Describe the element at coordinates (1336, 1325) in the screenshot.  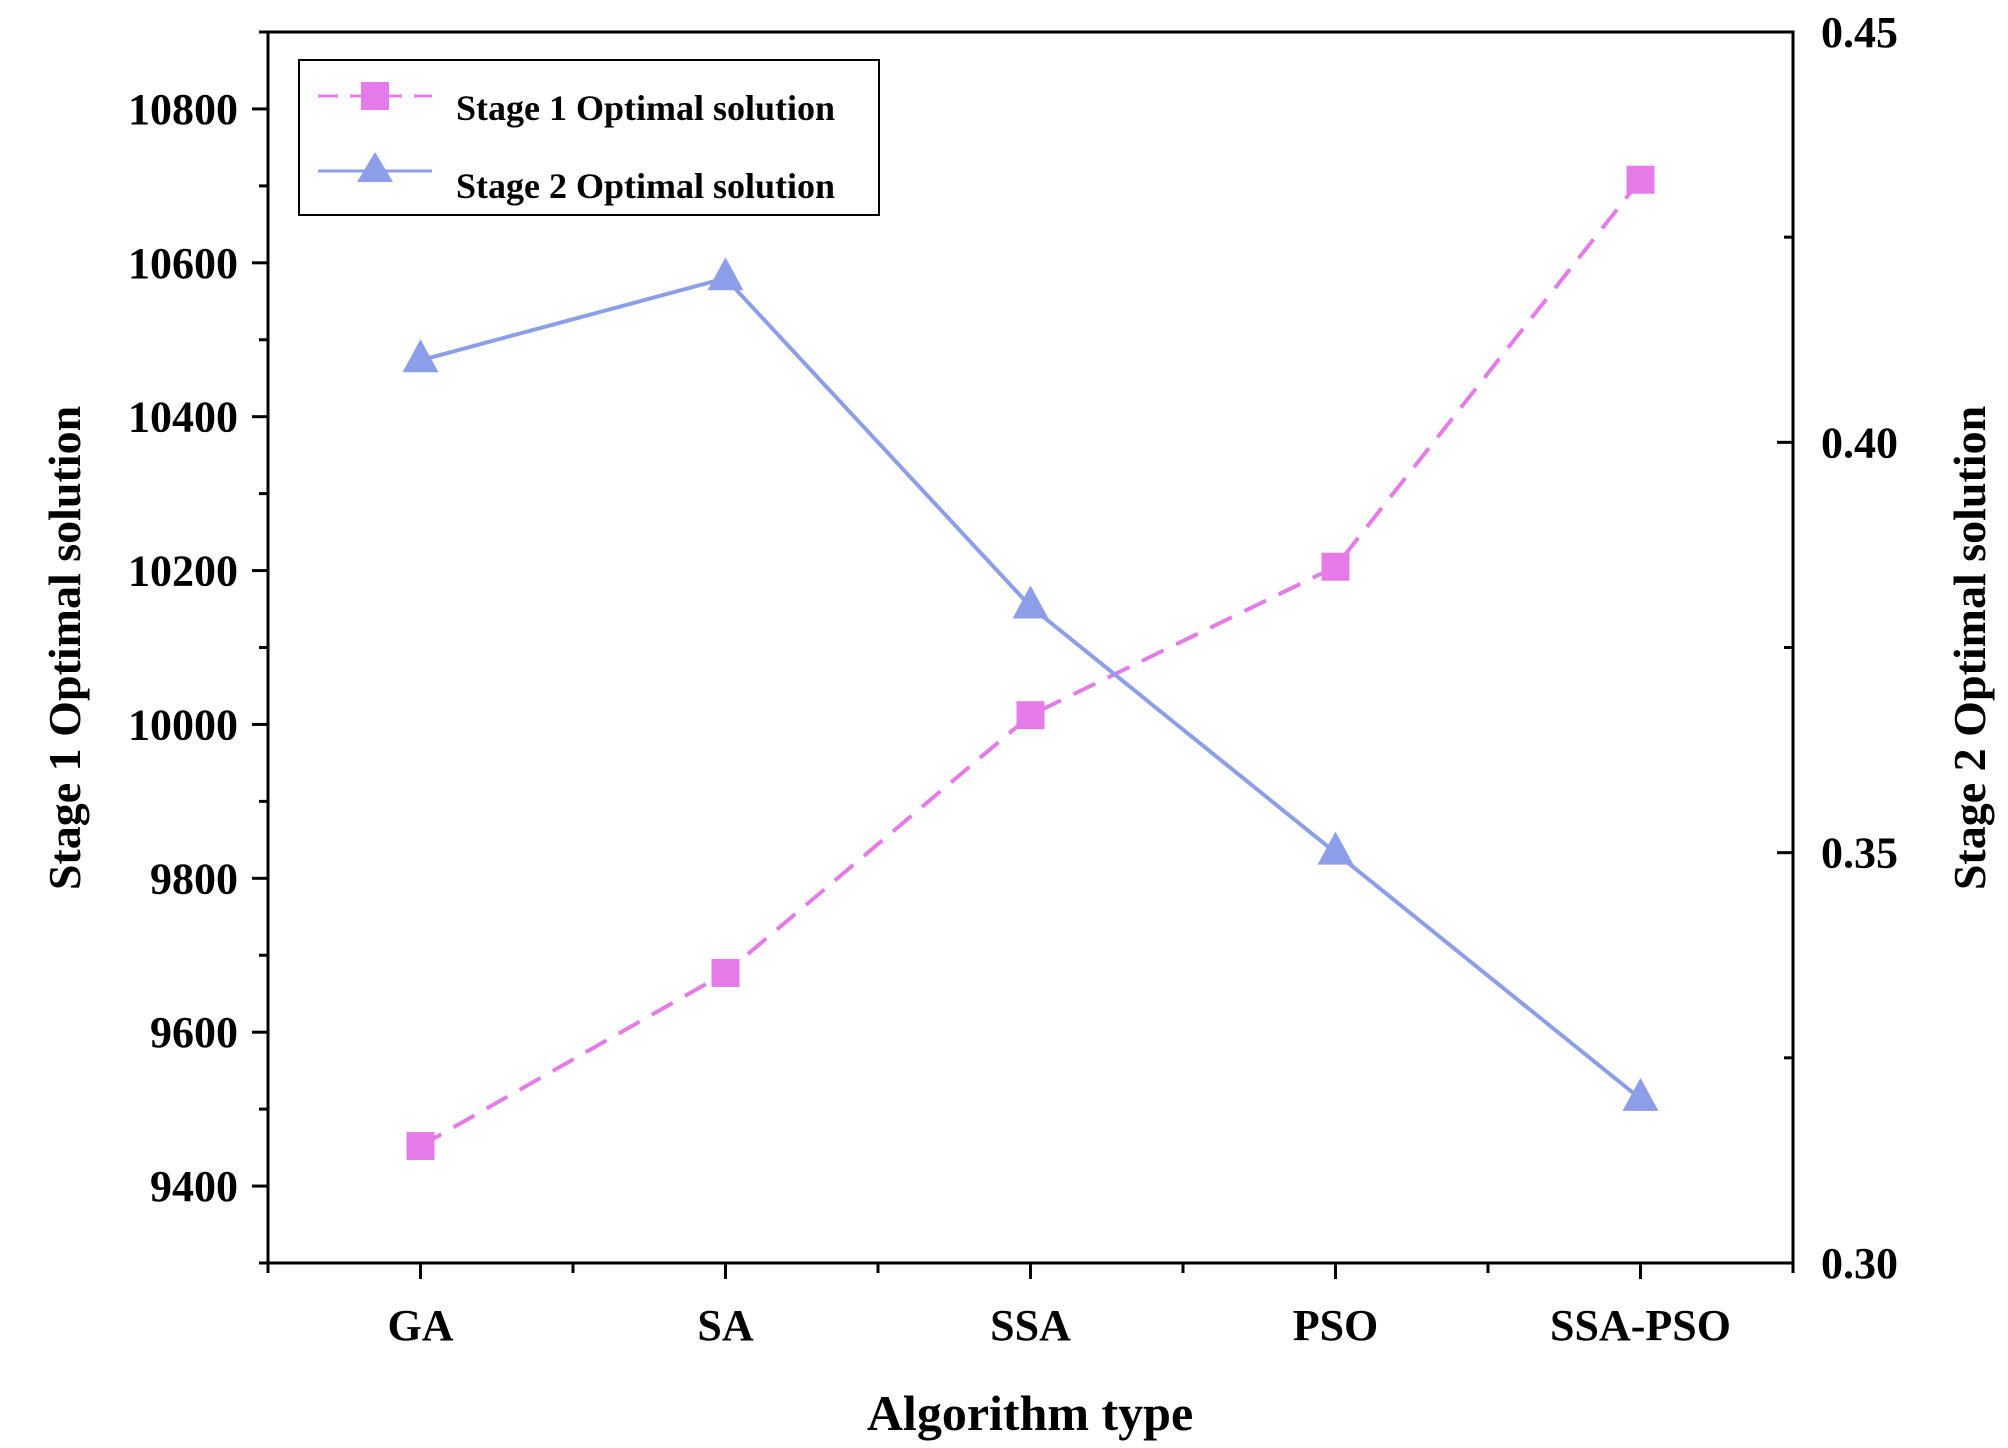
I see `x-tick-label: PSO` at that location.